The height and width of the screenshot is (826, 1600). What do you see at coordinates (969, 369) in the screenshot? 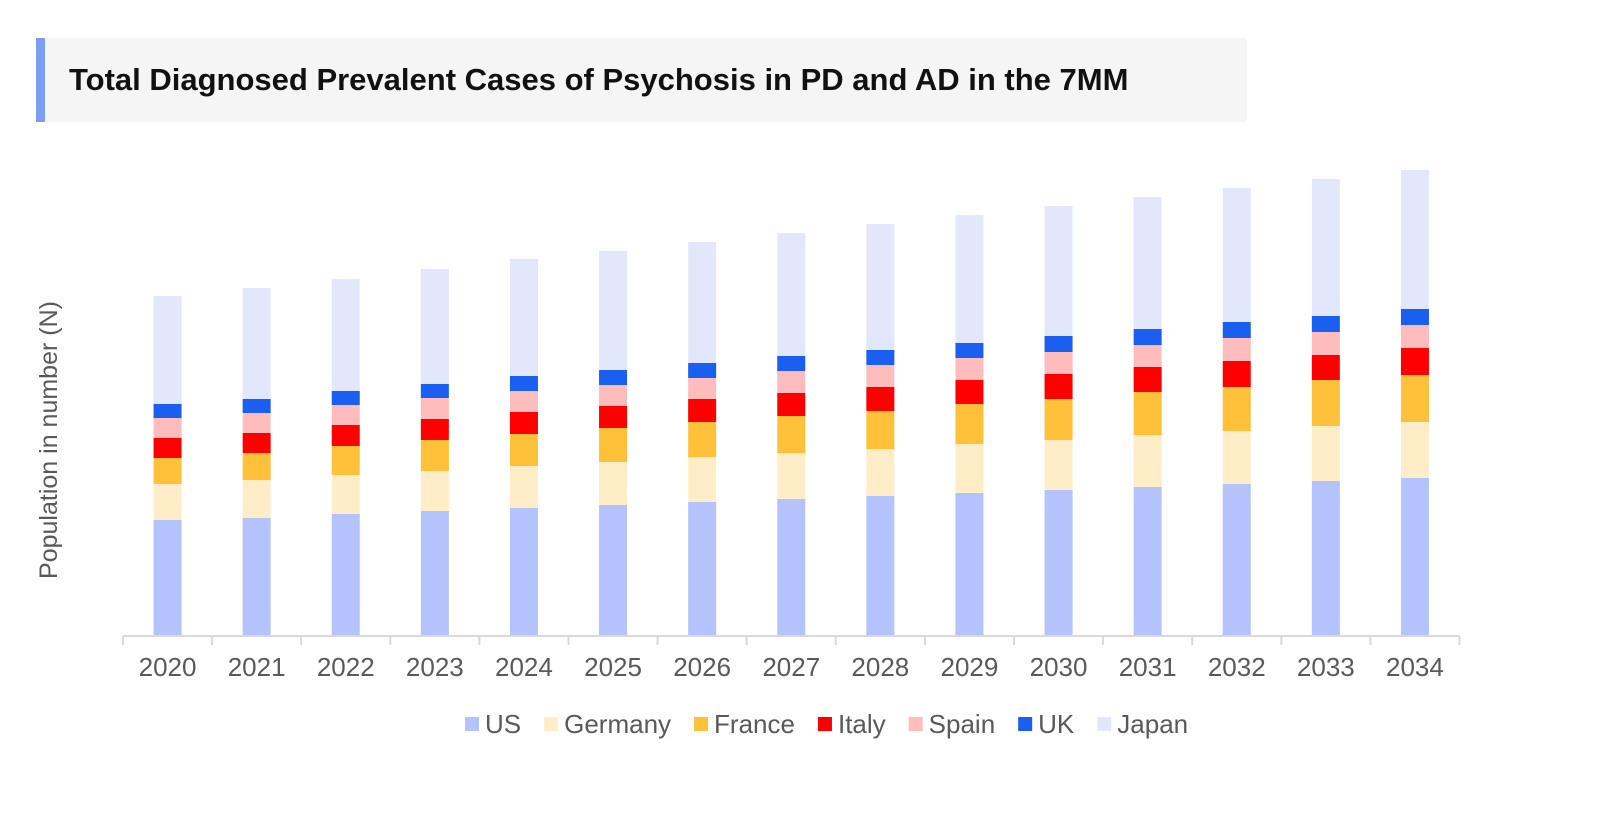
I see `bar-segment-spain-2029` at bounding box center [969, 369].